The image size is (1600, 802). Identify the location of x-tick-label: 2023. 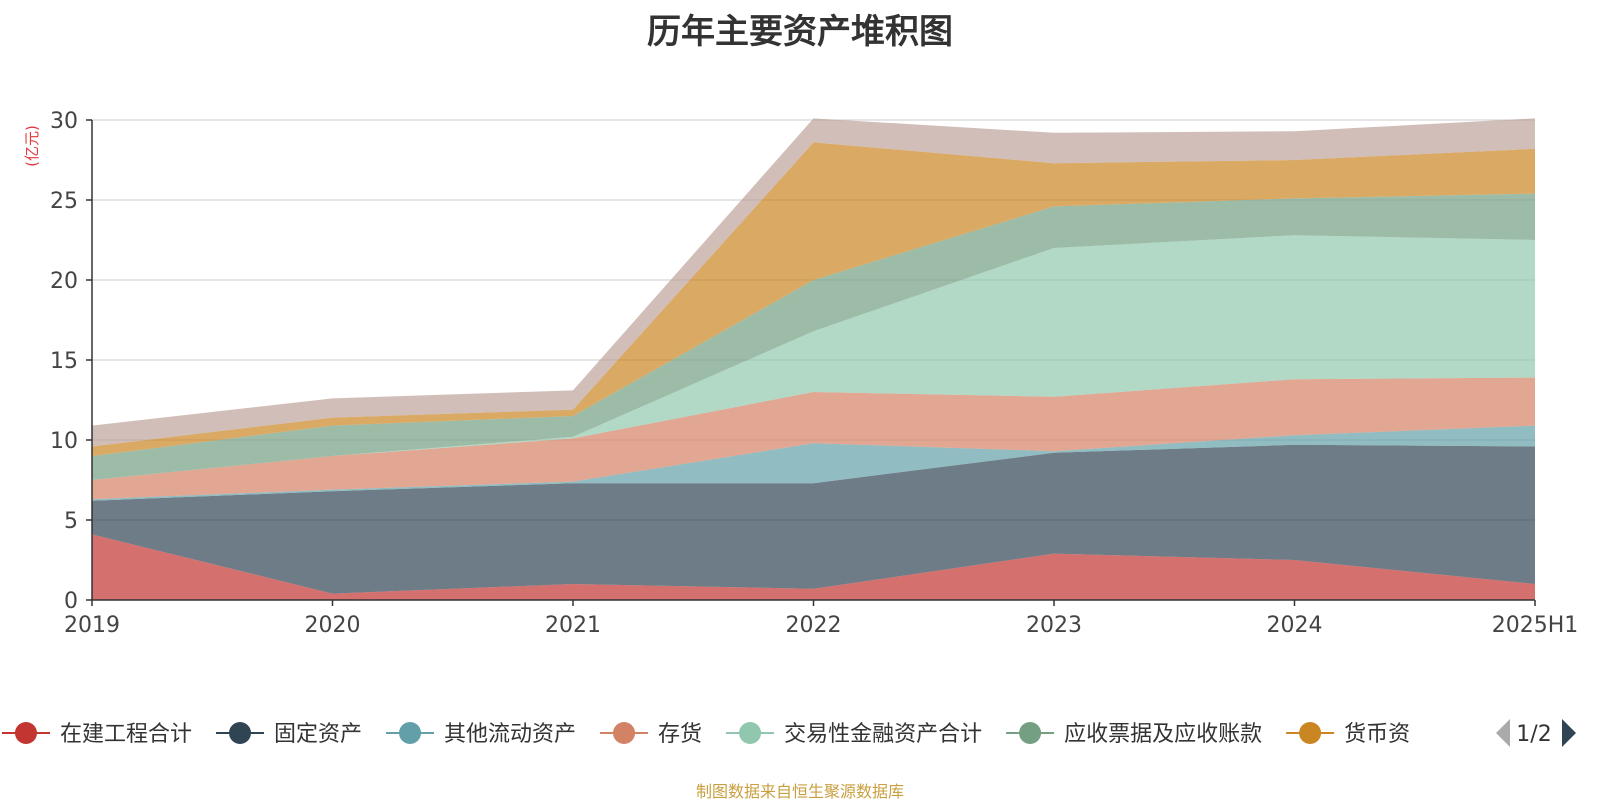
(1054, 625).